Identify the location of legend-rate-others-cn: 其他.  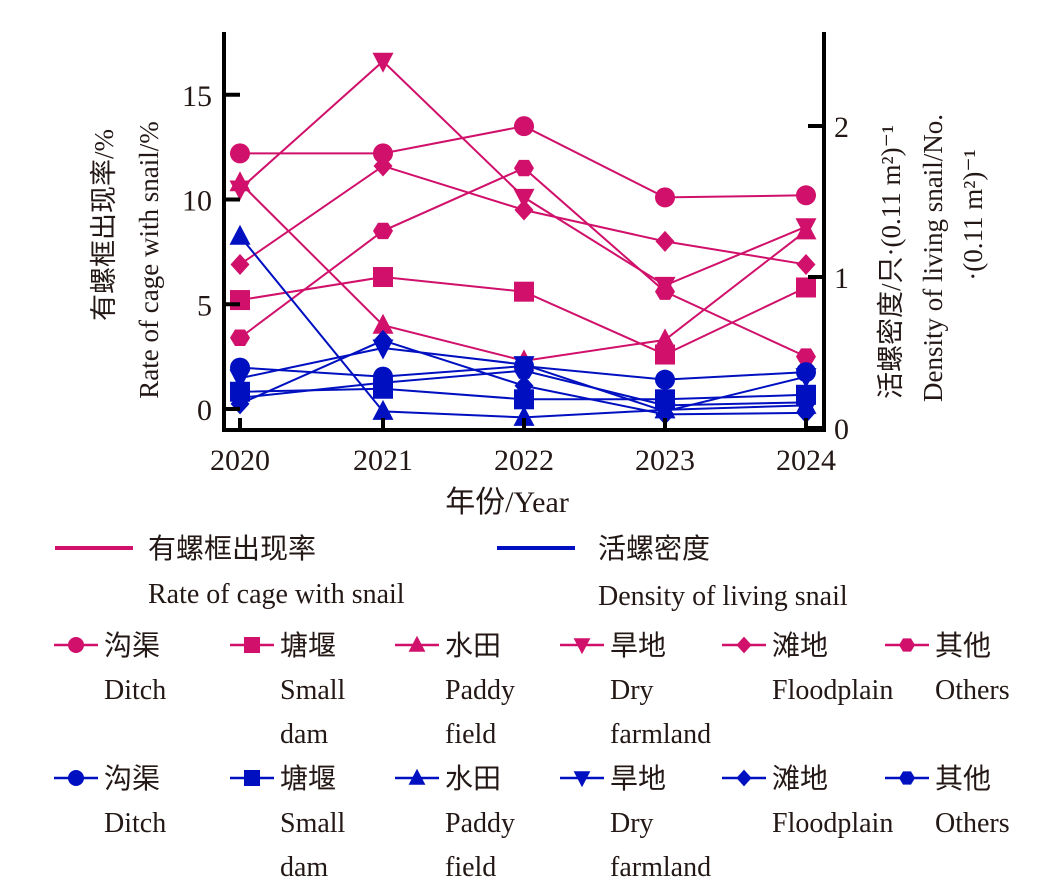
(963, 646).